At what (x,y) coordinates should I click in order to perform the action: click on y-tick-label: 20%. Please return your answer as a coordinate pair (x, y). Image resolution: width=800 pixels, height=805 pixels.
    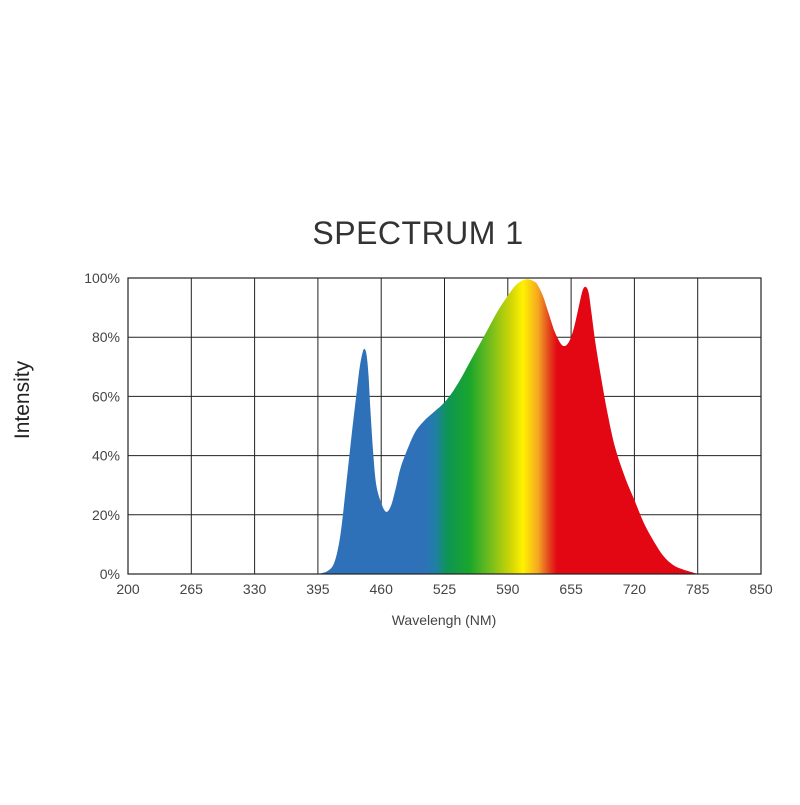
    Looking at the image, I should click on (106, 515).